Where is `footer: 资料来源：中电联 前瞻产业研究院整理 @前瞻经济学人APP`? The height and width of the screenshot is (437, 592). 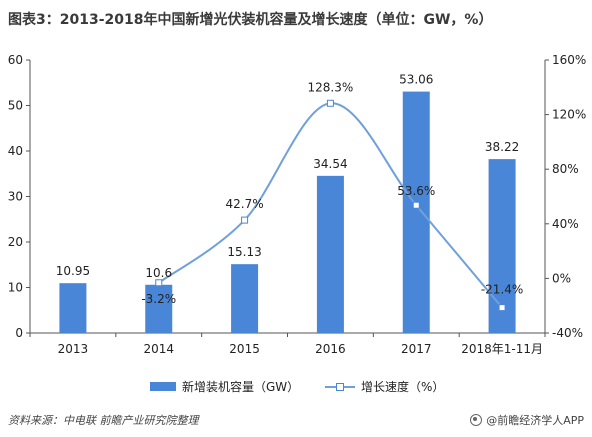 footer: 资料来源：中电联 前瞻产业研究院整理 @前瞻经济学人APP is located at coordinates (296, 421).